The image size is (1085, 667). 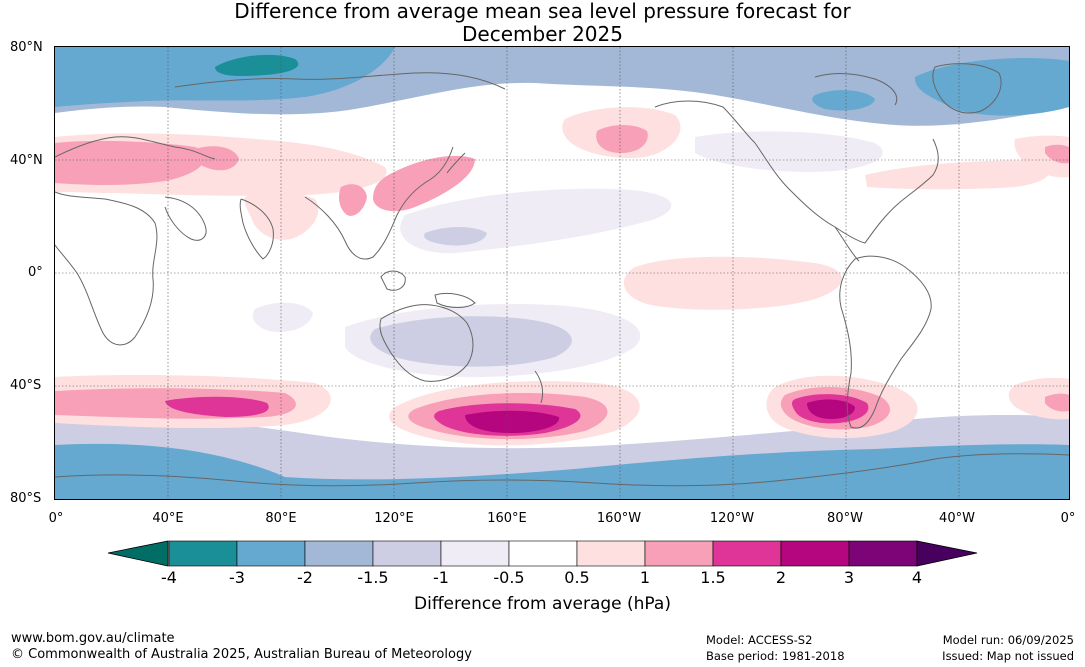 I want to click on lon-label-80w: 80°W, so click(x=845, y=518).